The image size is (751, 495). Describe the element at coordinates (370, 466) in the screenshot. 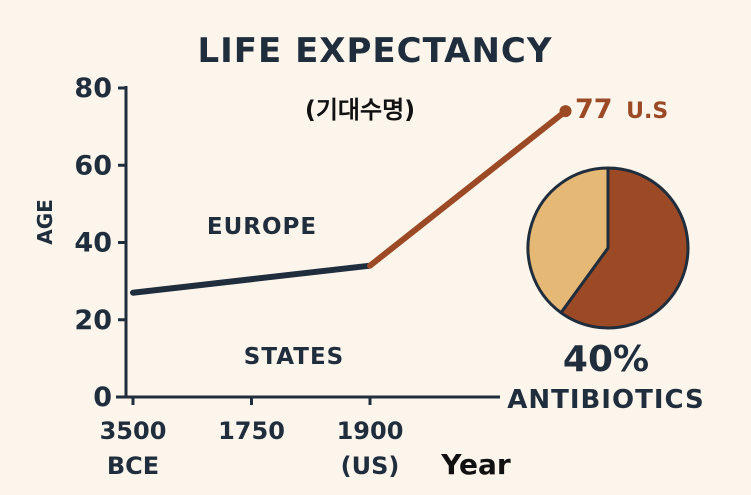

I see `x-tick-sublabel: (US)` at that location.